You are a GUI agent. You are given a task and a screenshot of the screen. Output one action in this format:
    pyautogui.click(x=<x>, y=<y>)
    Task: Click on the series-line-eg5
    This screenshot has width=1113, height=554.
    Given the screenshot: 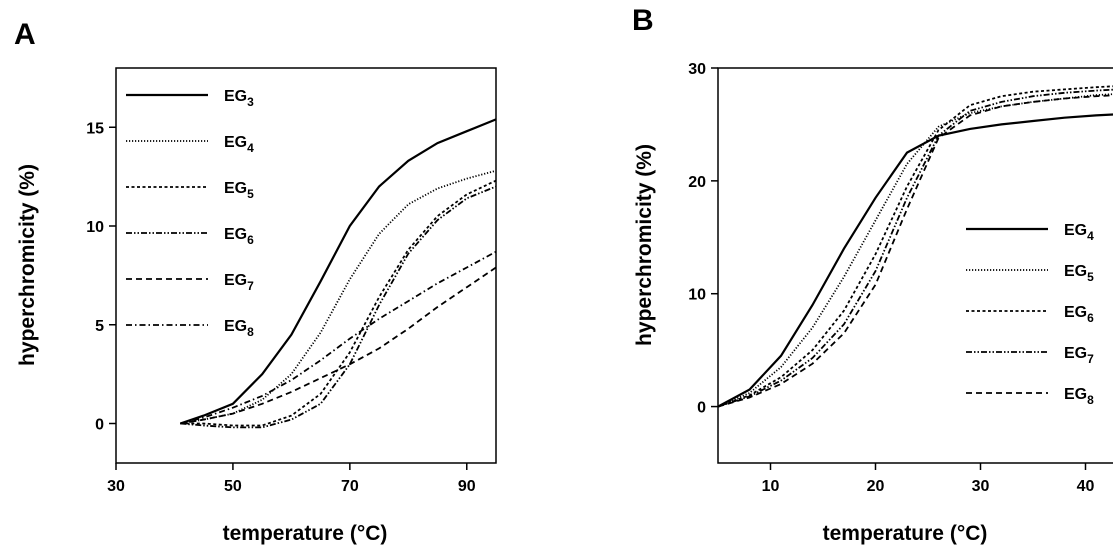 What is the action you would take?
    pyautogui.click(x=338, y=303)
    